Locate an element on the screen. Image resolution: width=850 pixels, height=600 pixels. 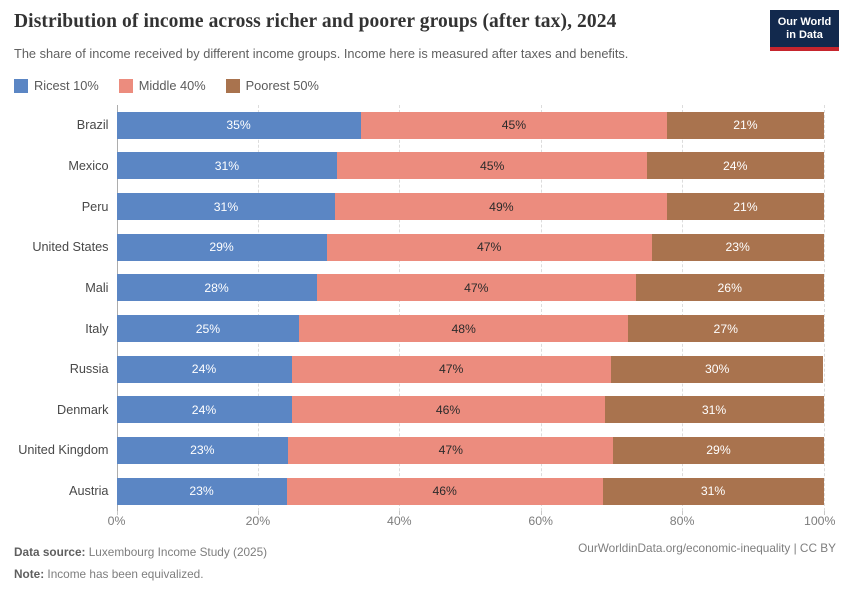
bar-value-label: 26% is located at coordinates (729, 287).